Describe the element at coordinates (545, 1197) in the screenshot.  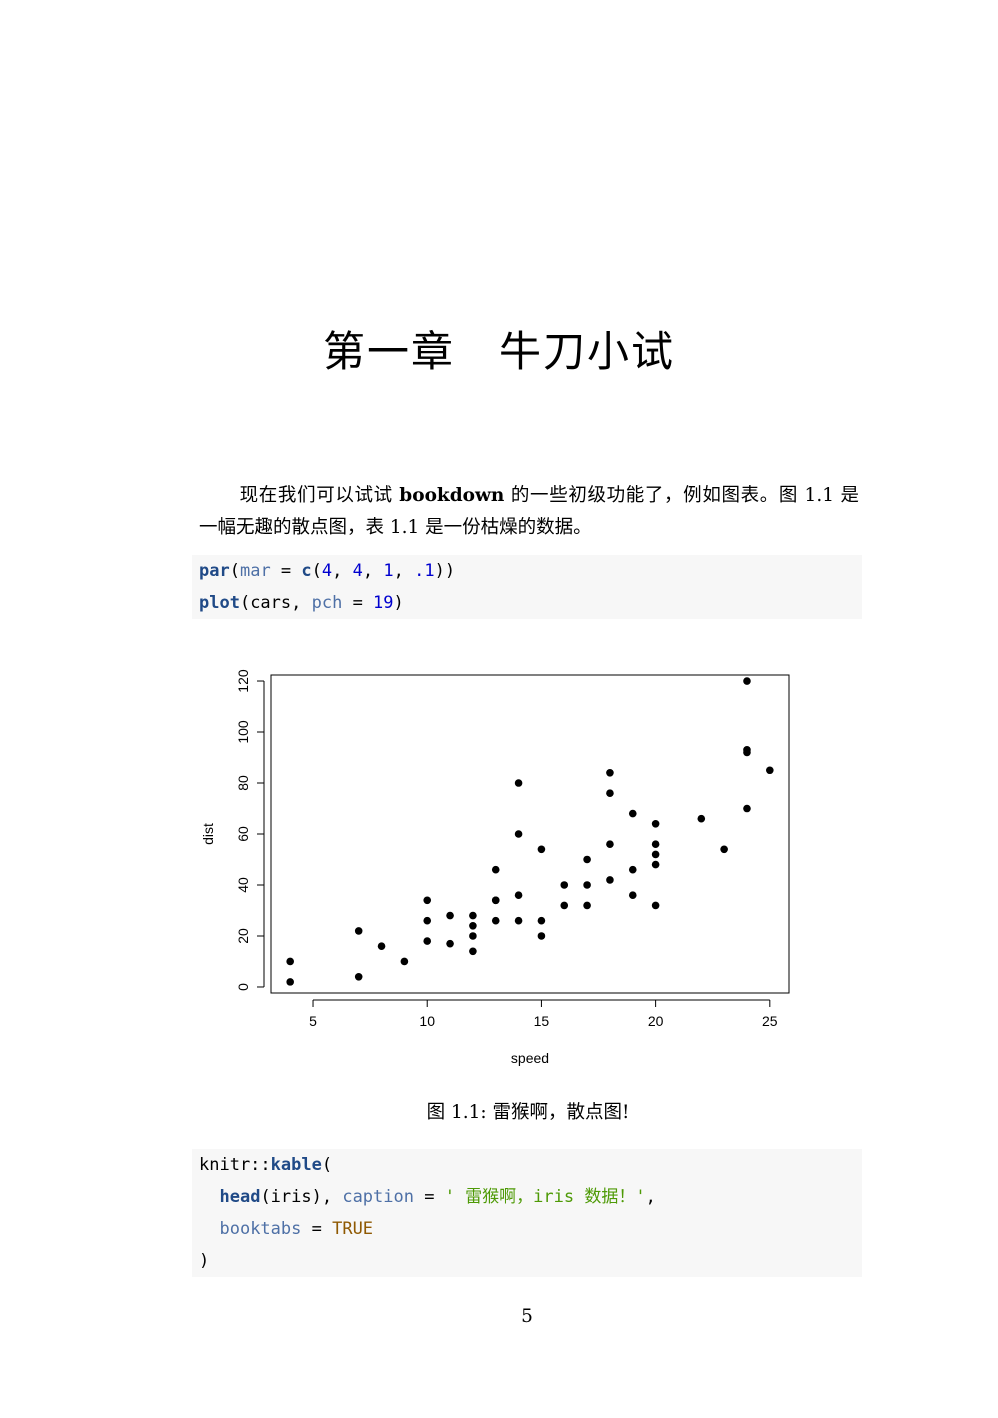
I see `code-string: ' 雷猴啊，iris 数据！'` at that location.